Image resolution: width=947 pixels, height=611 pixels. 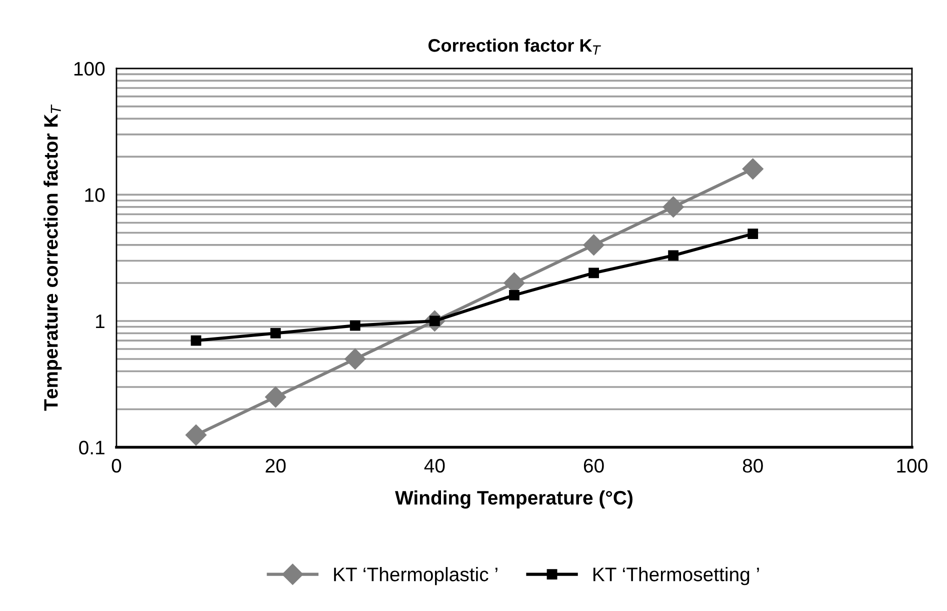 What do you see at coordinates (594, 465) in the screenshot?
I see `x-tick-label: 60` at bounding box center [594, 465].